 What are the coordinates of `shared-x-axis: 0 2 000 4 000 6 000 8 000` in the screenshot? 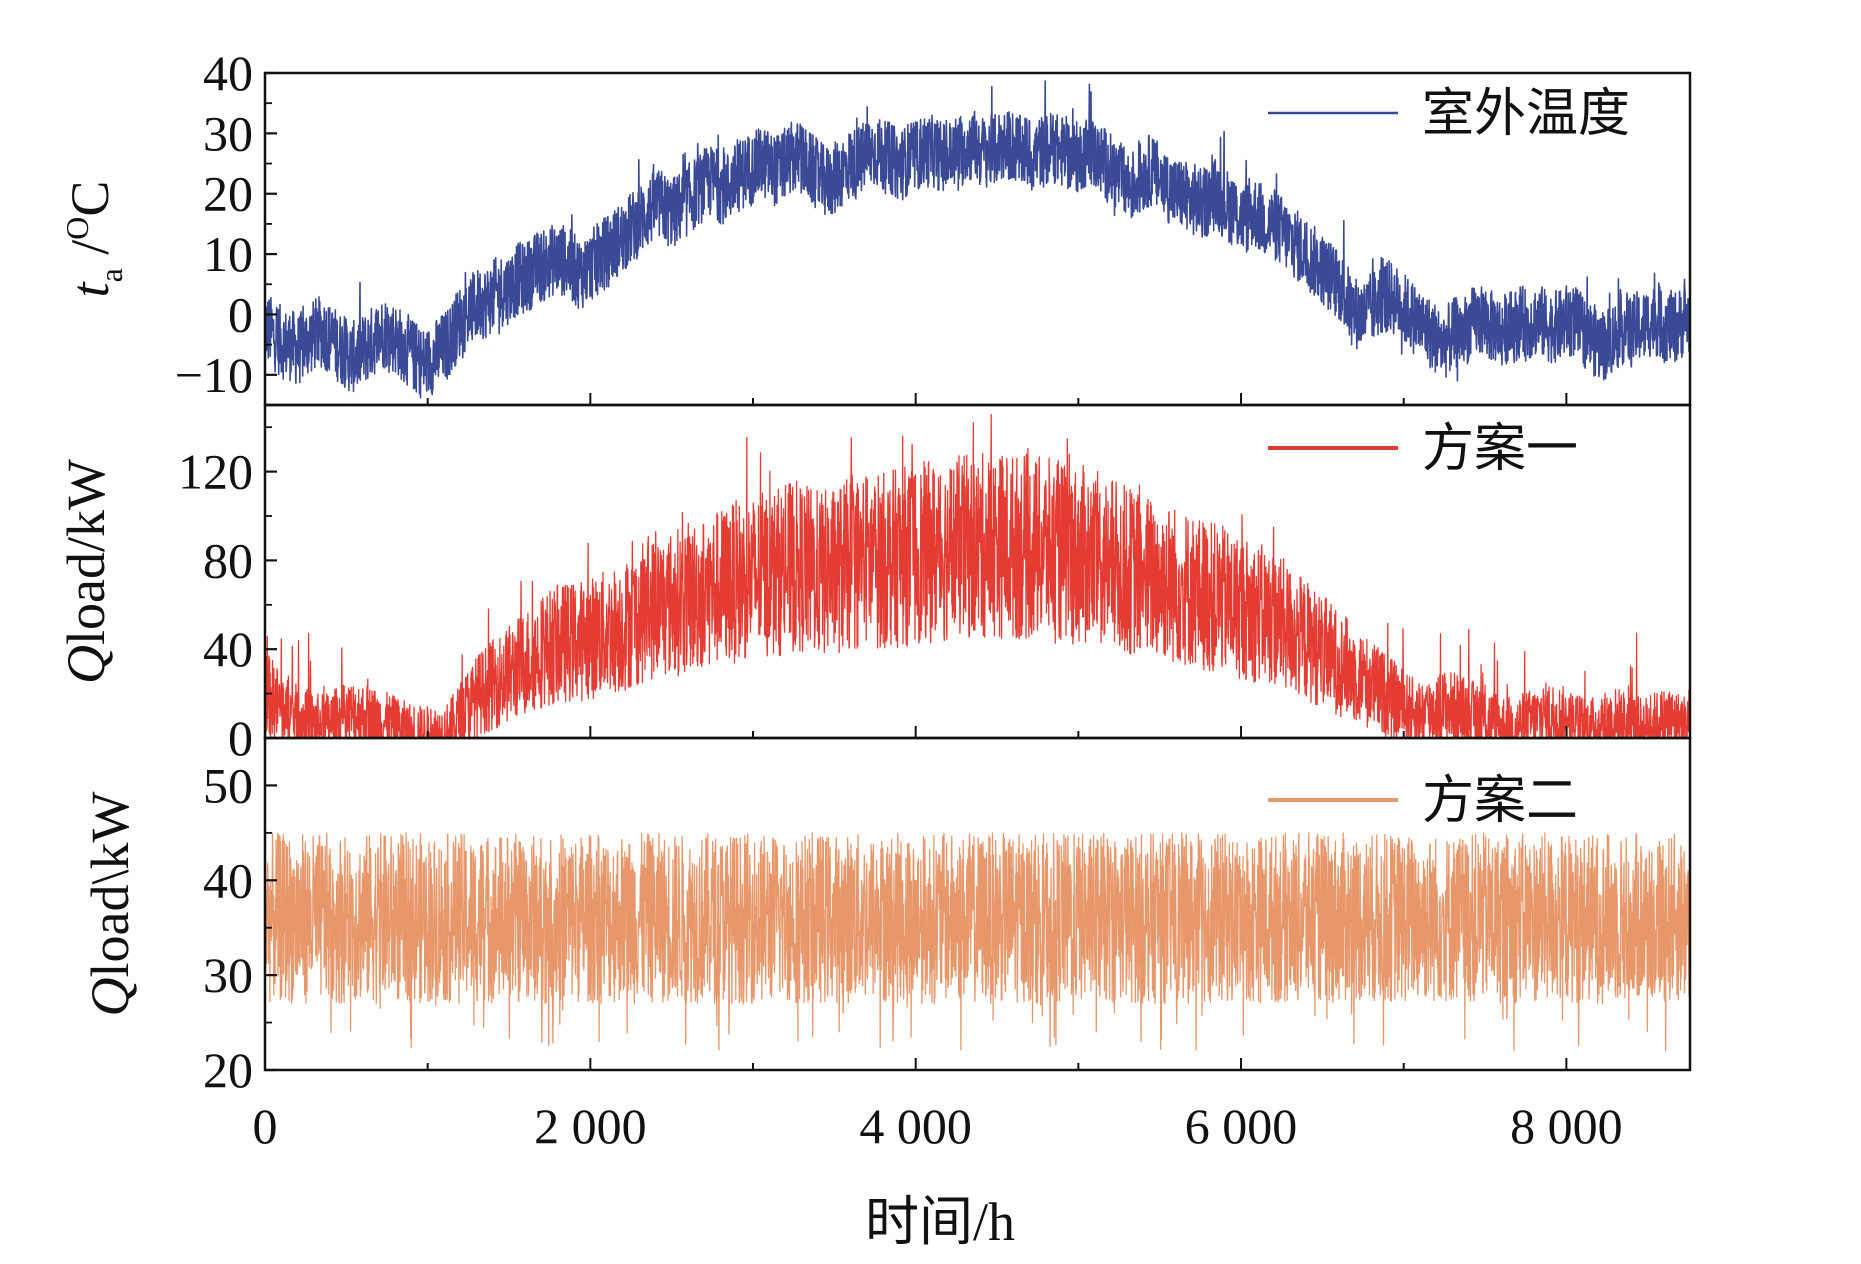 It's located at (938, 1126).